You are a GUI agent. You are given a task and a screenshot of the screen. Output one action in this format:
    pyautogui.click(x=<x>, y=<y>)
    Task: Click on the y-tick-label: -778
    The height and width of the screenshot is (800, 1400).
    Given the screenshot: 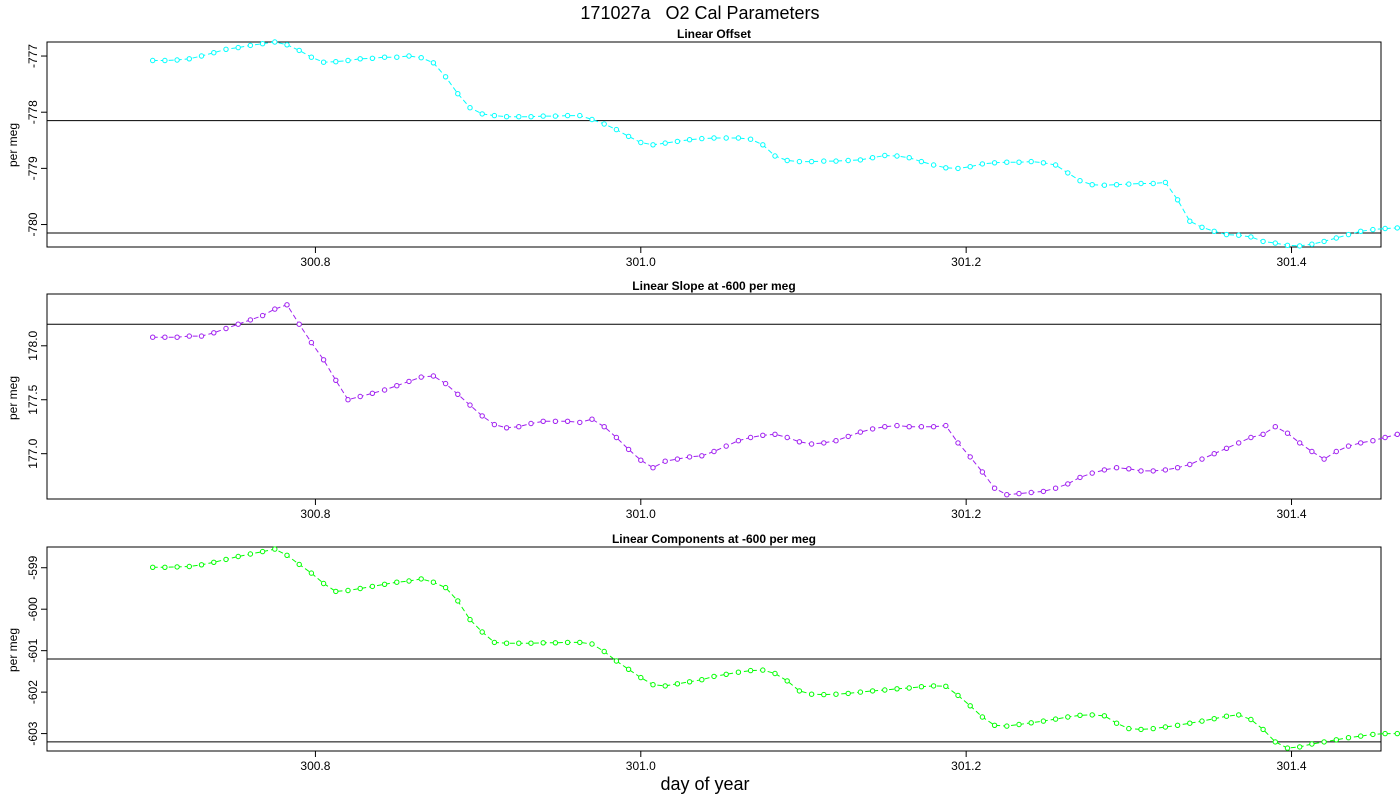 What is the action you would take?
    pyautogui.click(x=33, y=112)
    